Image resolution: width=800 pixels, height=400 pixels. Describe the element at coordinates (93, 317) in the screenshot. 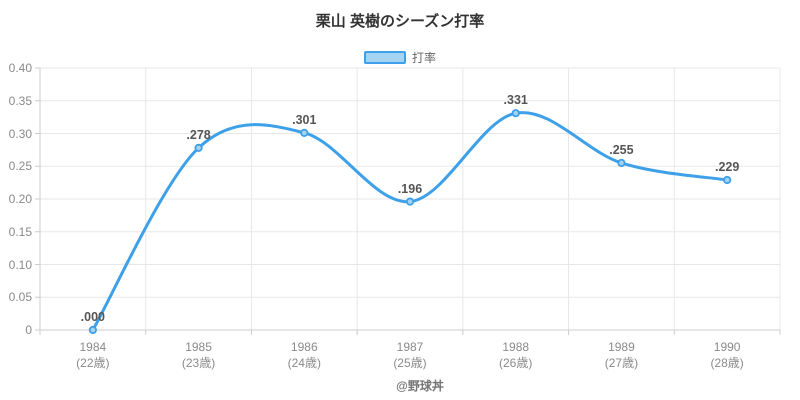

I see `point-value-label: .000` at that location.